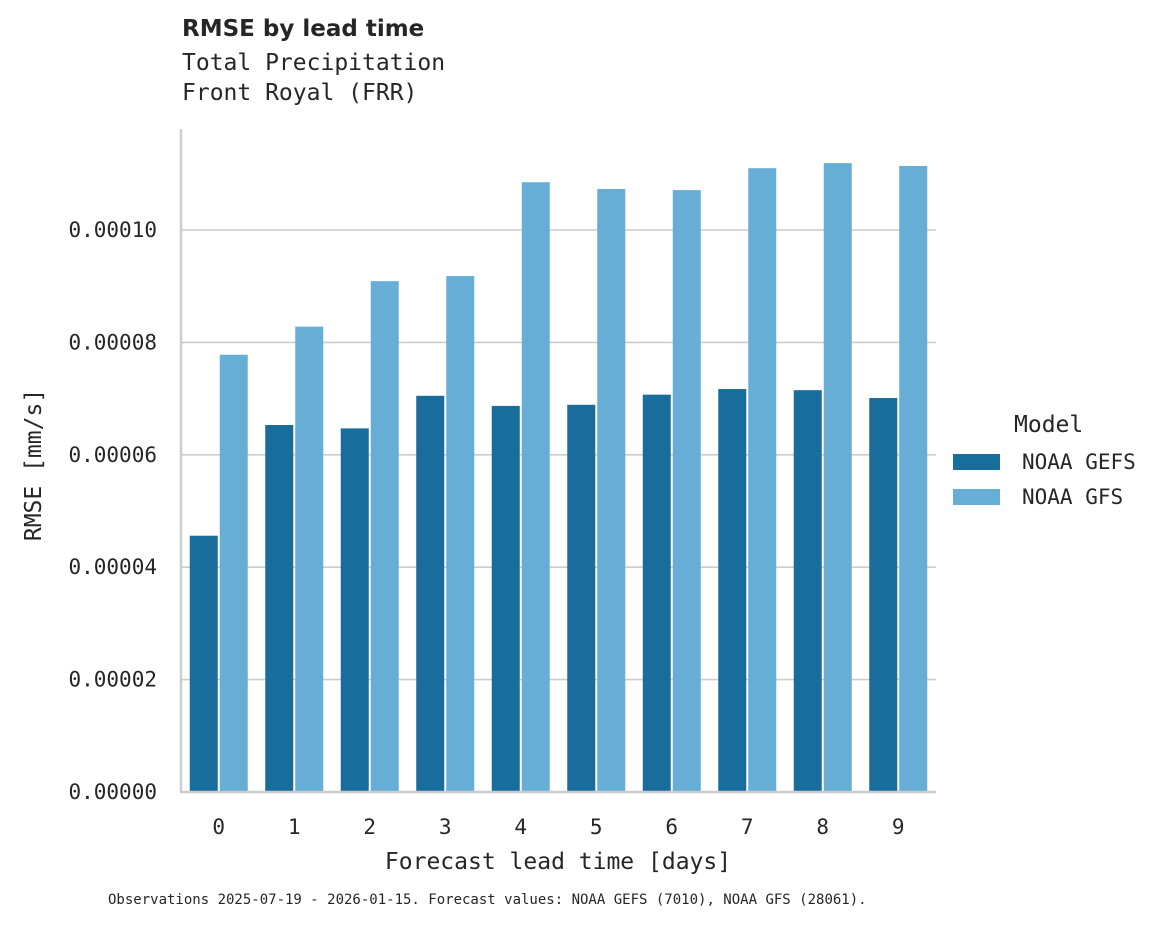  Describe the element at coordinates (558, 827) in the screenshot. I see `x-tick-labels: 0 1 2 3 4 5 6 7 8 9` at that location.